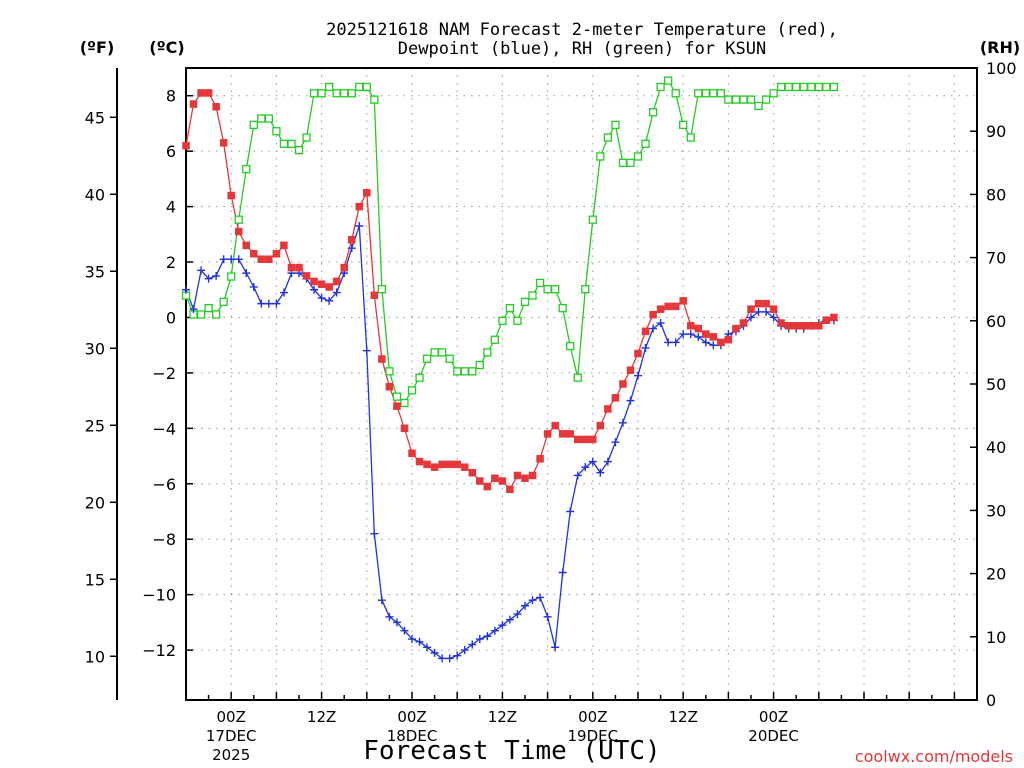 The width and height of the screenshot is (1024, 768). I want to click on rh-unit-label: (RH), so click(1000, 47).